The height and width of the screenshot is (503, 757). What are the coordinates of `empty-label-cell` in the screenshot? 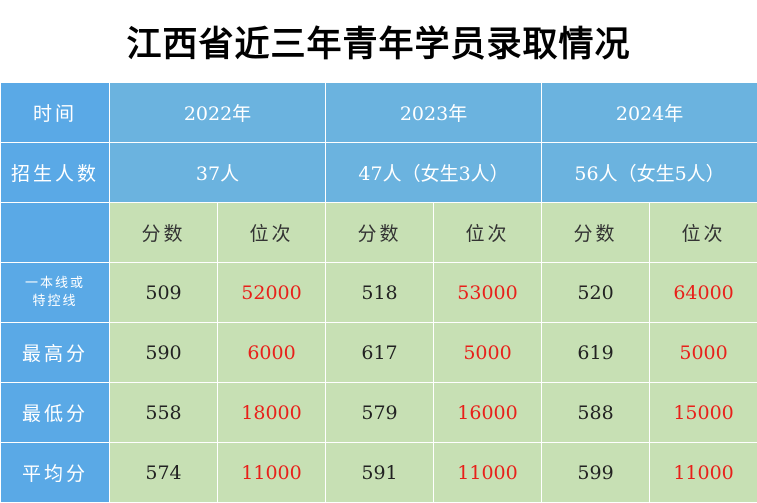 It's located at (55, 233).